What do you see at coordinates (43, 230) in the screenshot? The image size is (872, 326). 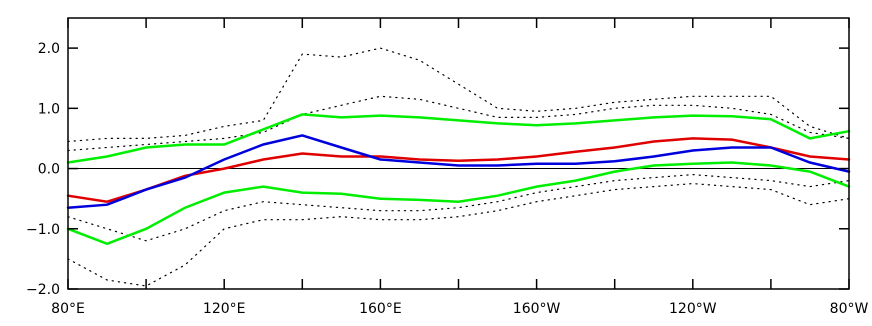 I see `y-tick-label: −1.0` at bounding box center [43, 230].